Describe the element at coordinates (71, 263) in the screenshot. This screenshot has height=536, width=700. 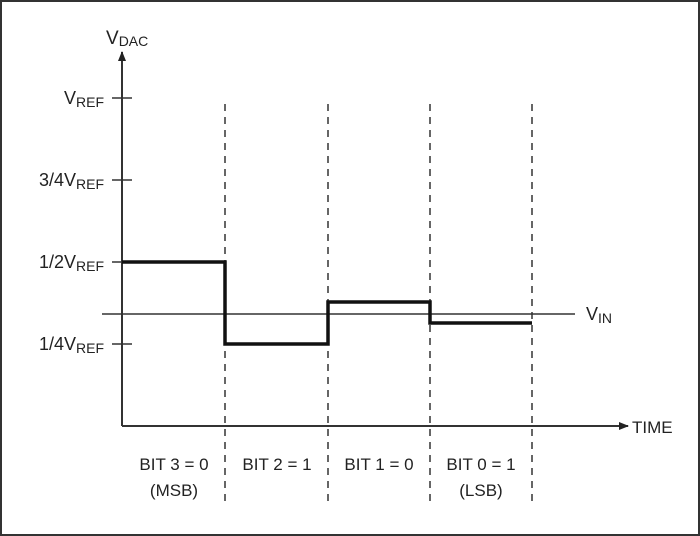
I see `tick-label-1-2-vref: 1/2VREF` at that location.